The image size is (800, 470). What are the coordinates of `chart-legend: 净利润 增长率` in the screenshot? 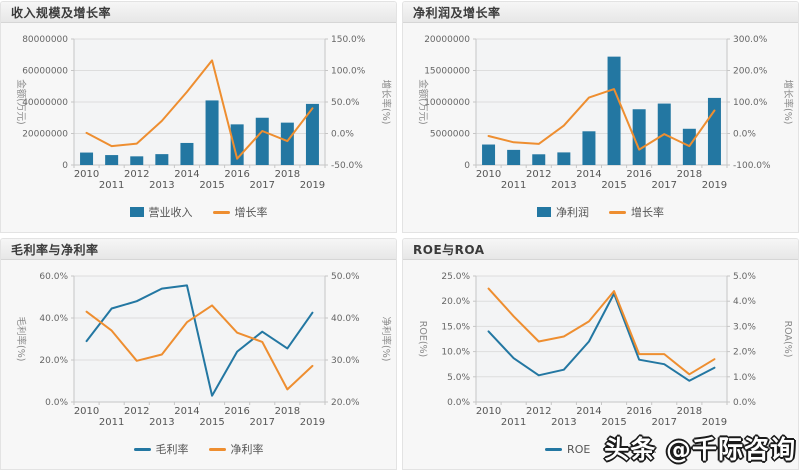 It's located at (600, 212).